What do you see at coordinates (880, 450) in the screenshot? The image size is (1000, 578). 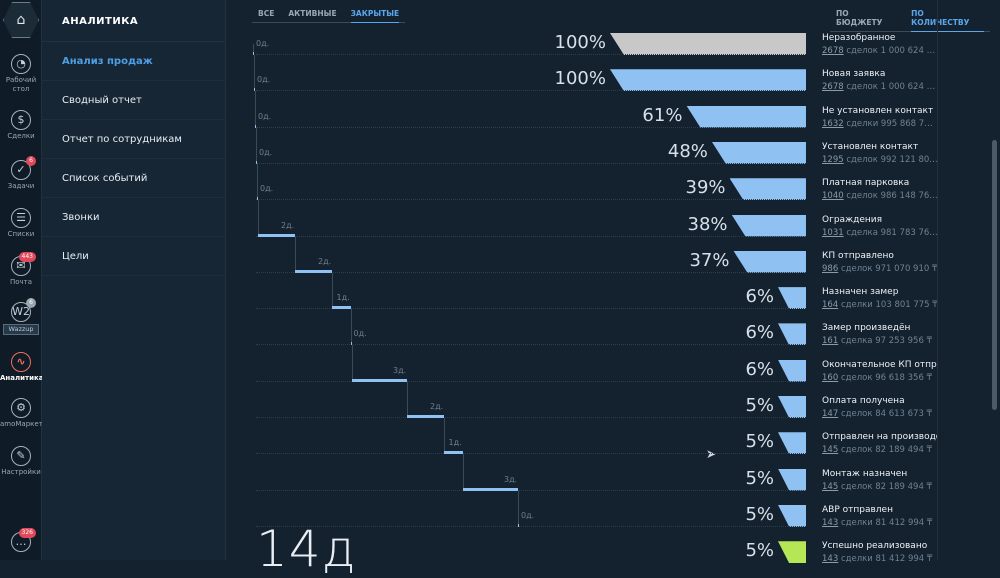 I see `stage-stats: 145 сделок 82 189 494 ₸` at bounding box center [880, 450].